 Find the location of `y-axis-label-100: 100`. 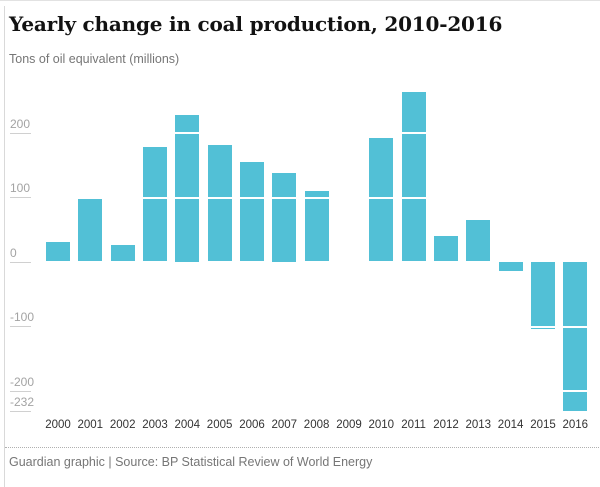

y-axis-label-100: 100 is located at coordinates (20, 188).